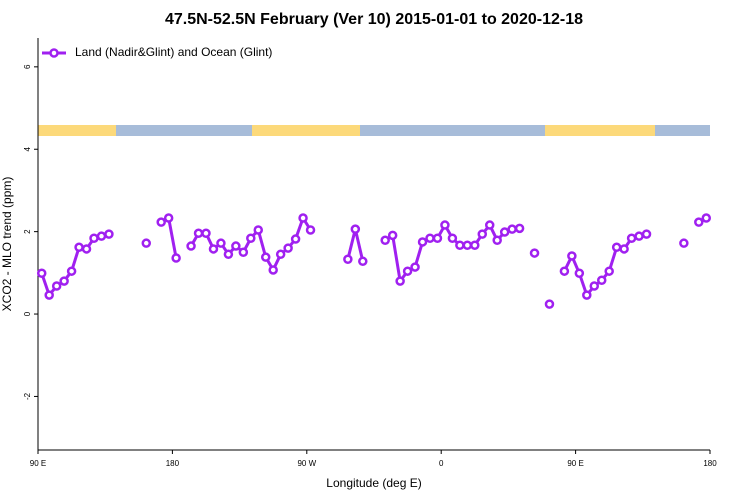  What do you see at coordinates (173, 52) in the screenshot?
I see `legend-label: Land (Nadir&Glint) and Ocean (Glint)` at bounding box center [173, 52].